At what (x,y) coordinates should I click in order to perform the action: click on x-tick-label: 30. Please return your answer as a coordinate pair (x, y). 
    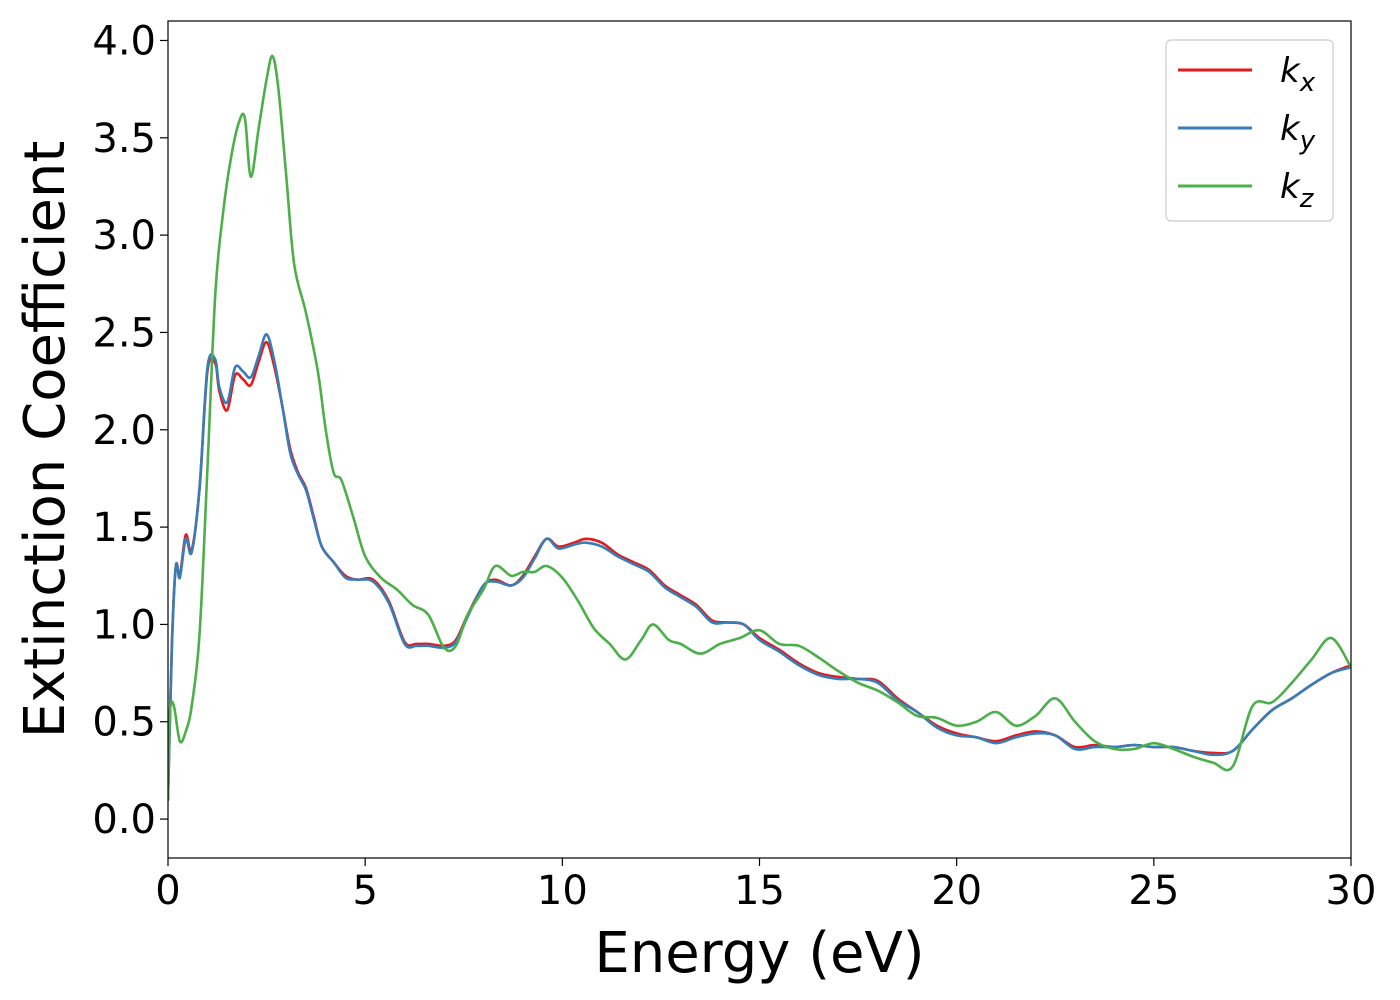
    Looking at the image, I should click on (1351, 891).